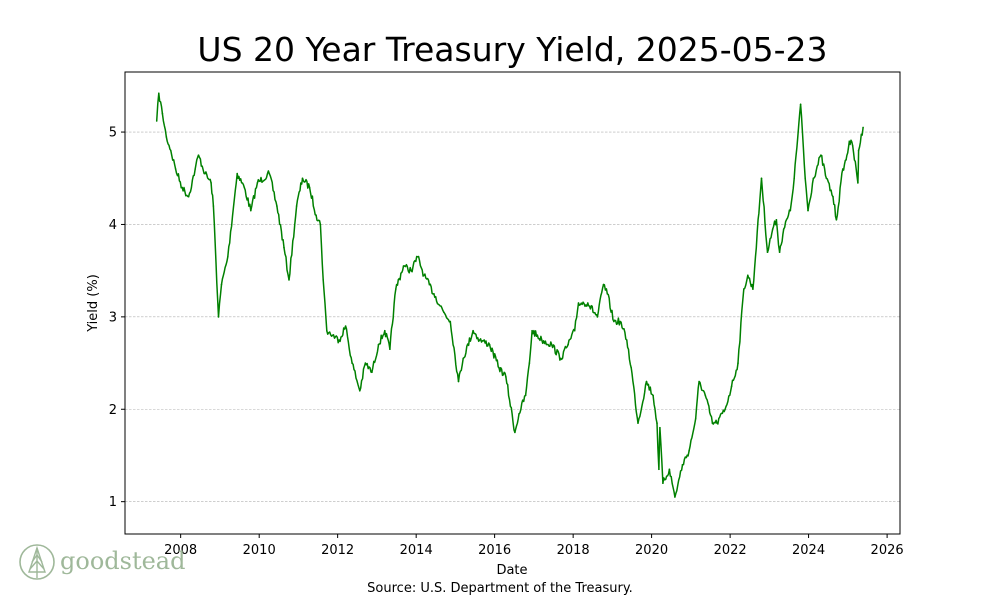 The image size is (1000, 600). What do you see at coordinates (573, 550) in the screenshot?
I see `x-tick-label: 2018` at bounding box center [573, 550].